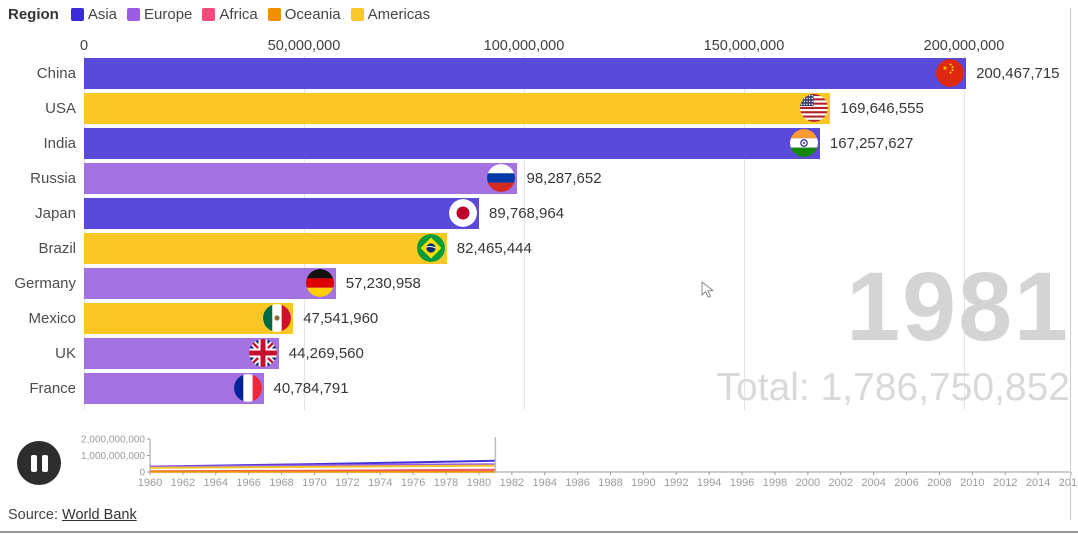  I want to click on bar-value: 98,287,652, so click(564, 178).